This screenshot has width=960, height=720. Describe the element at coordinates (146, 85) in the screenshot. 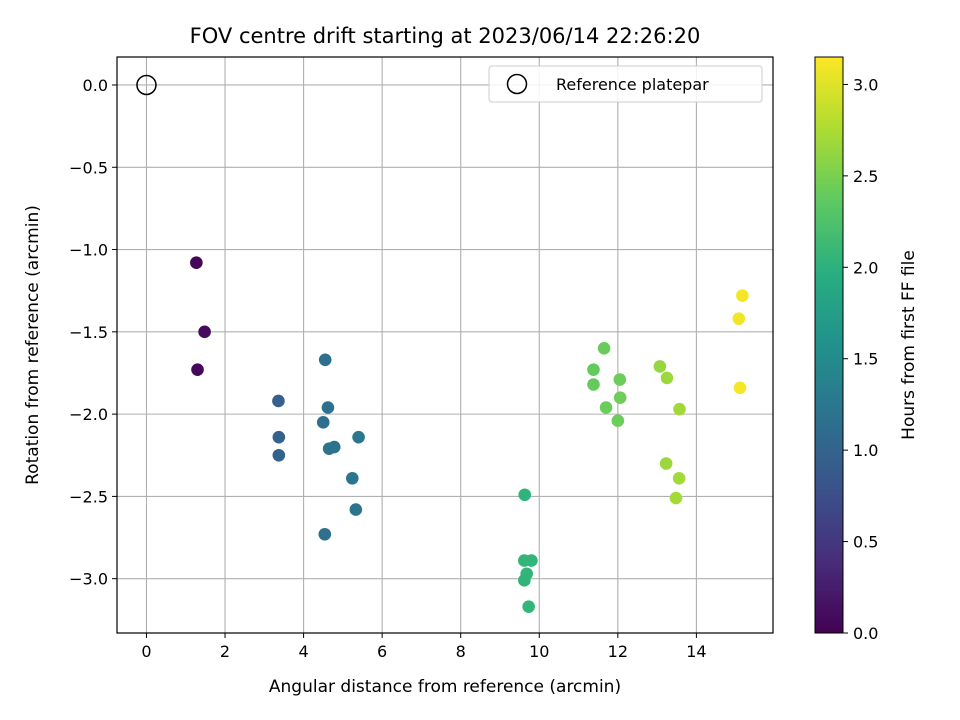

I see `reference-point` at that location.